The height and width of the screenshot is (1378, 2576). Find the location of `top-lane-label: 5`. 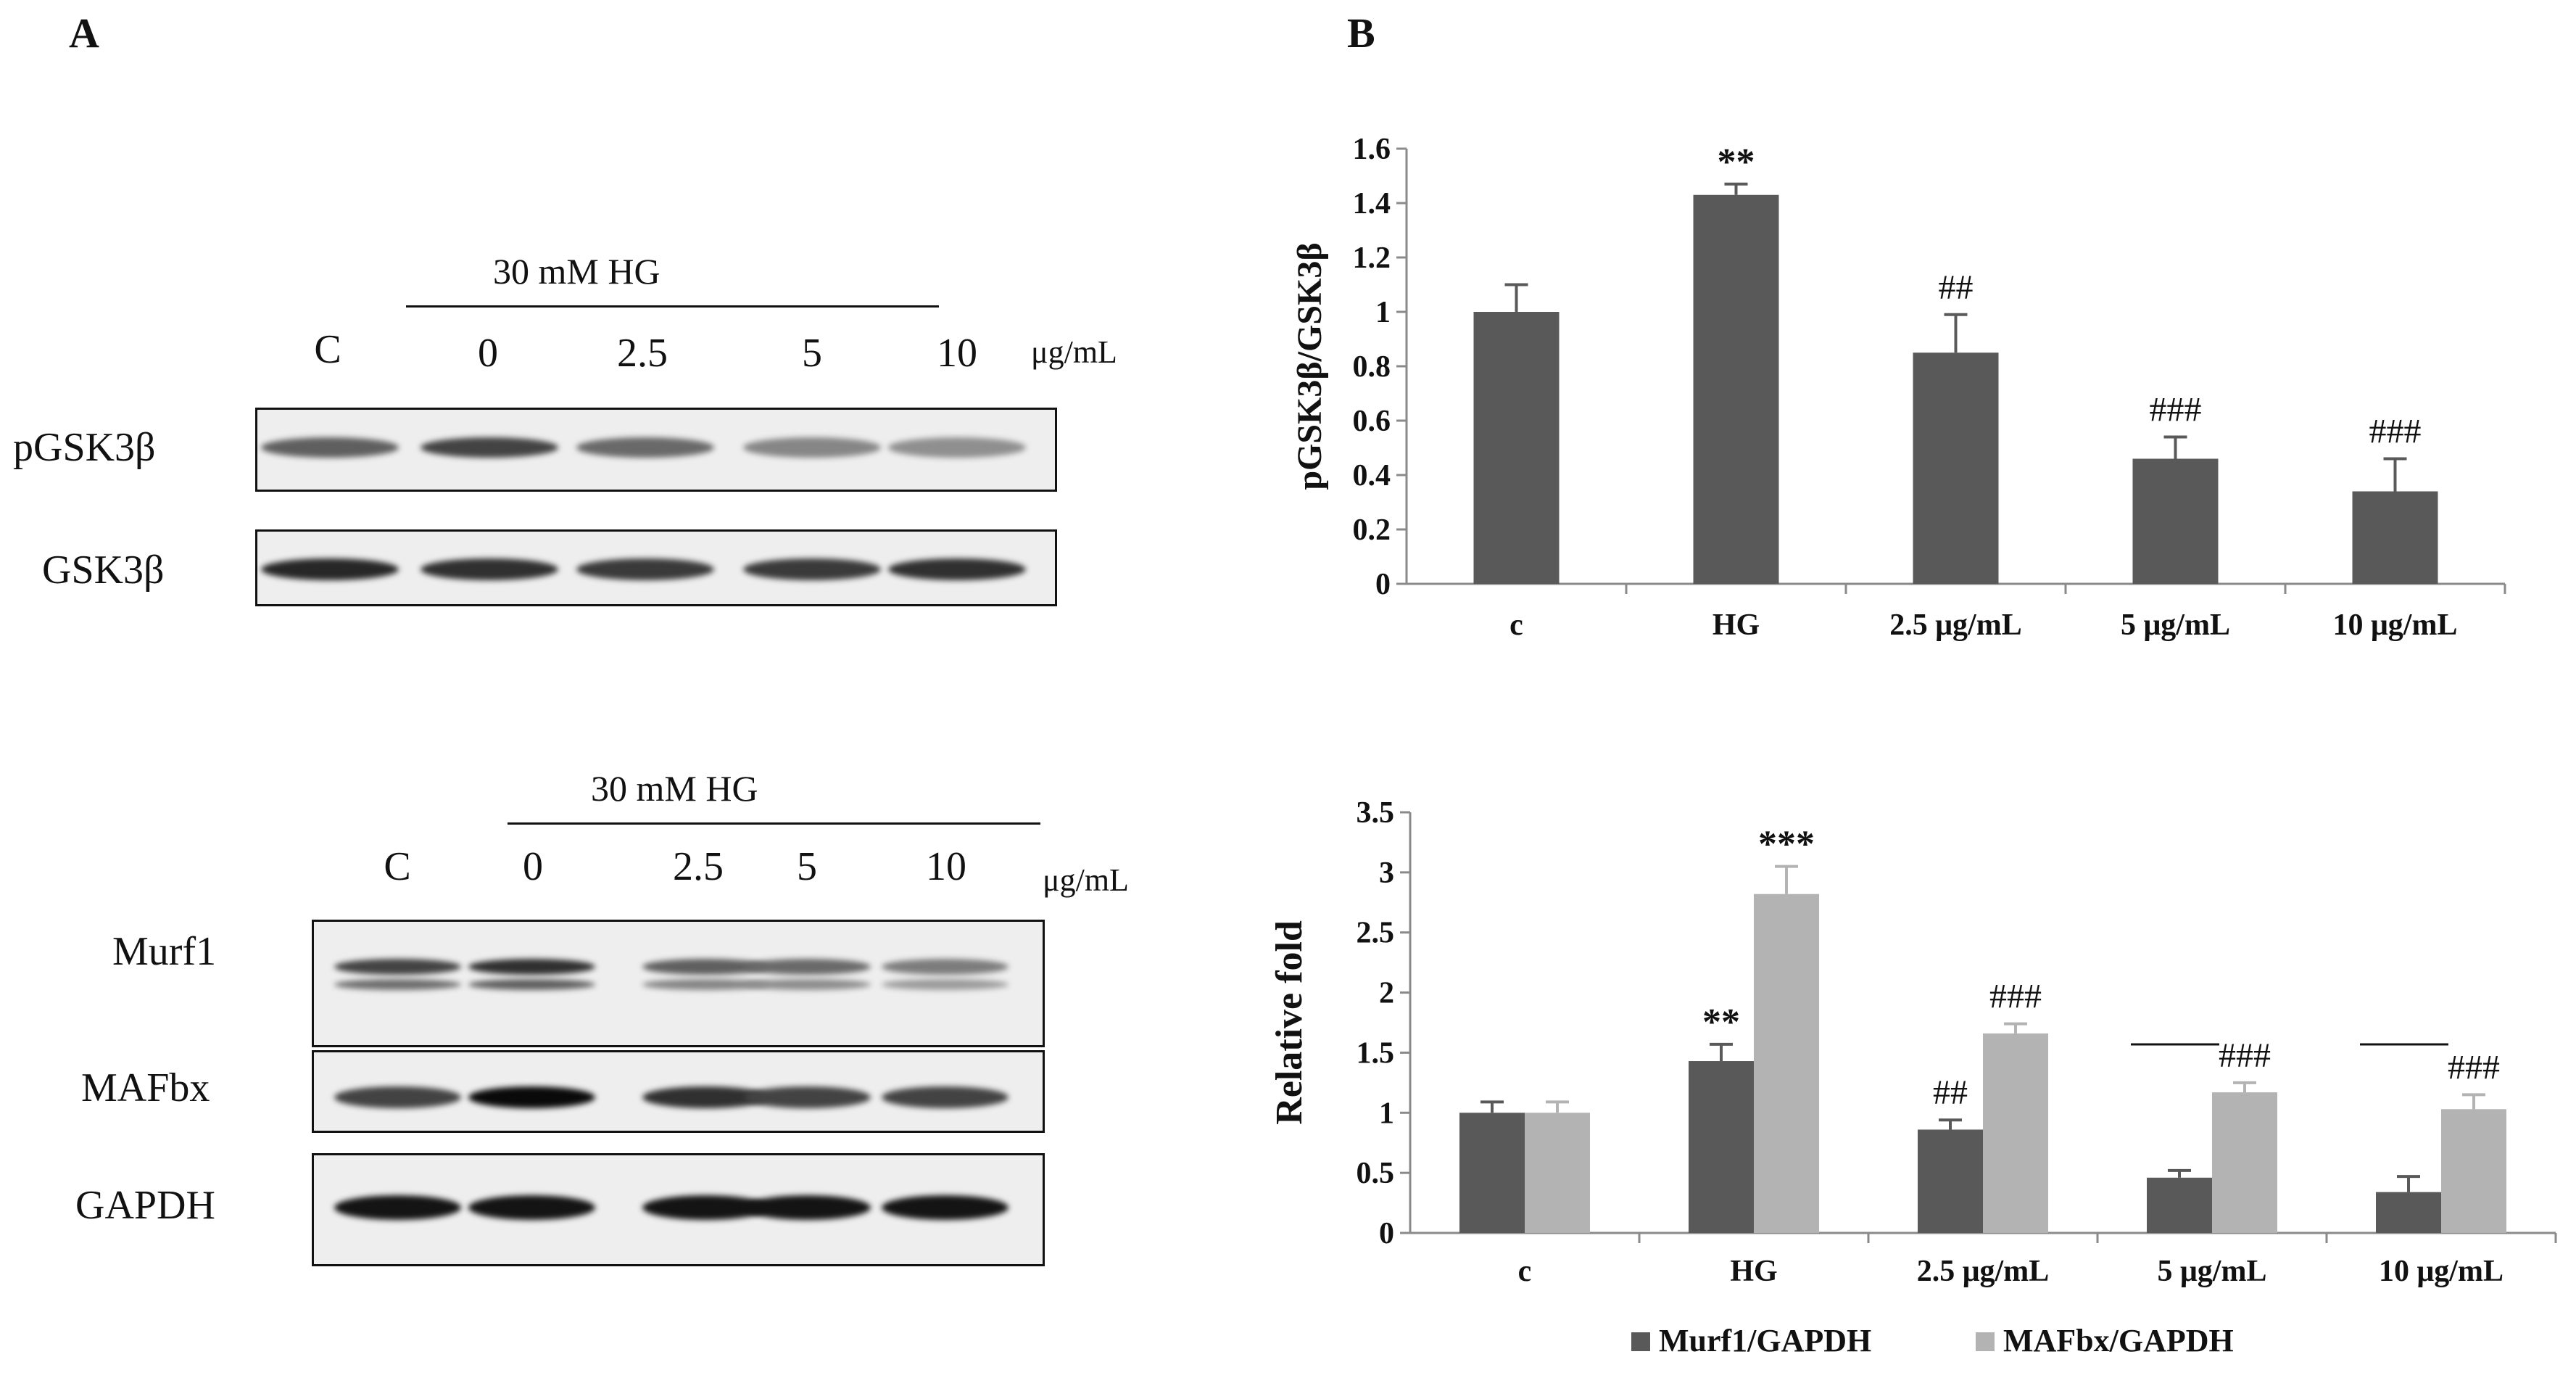

top-lane-label: 5 is located at coordinates (812, 354).